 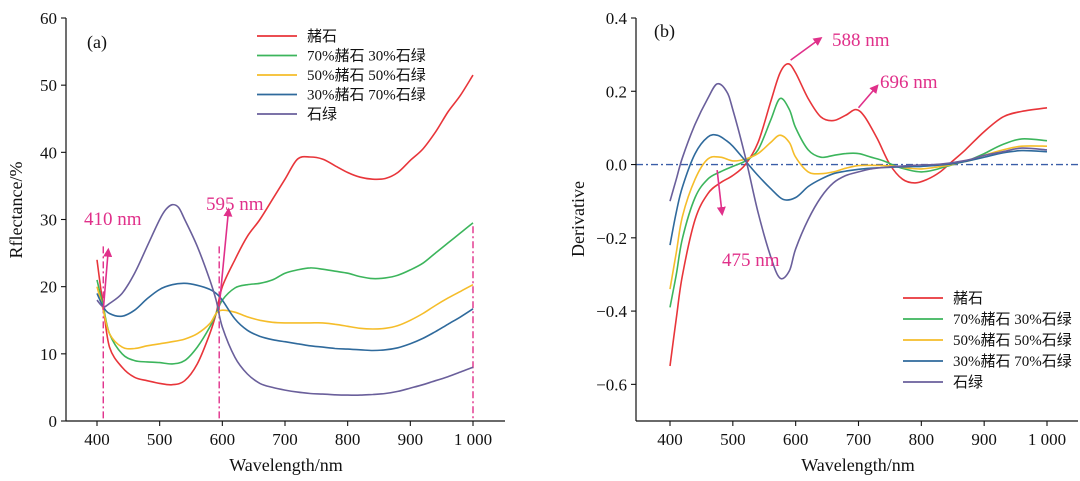 I want to click on y-tick-label: −0.4, so click(x=611, y=311).